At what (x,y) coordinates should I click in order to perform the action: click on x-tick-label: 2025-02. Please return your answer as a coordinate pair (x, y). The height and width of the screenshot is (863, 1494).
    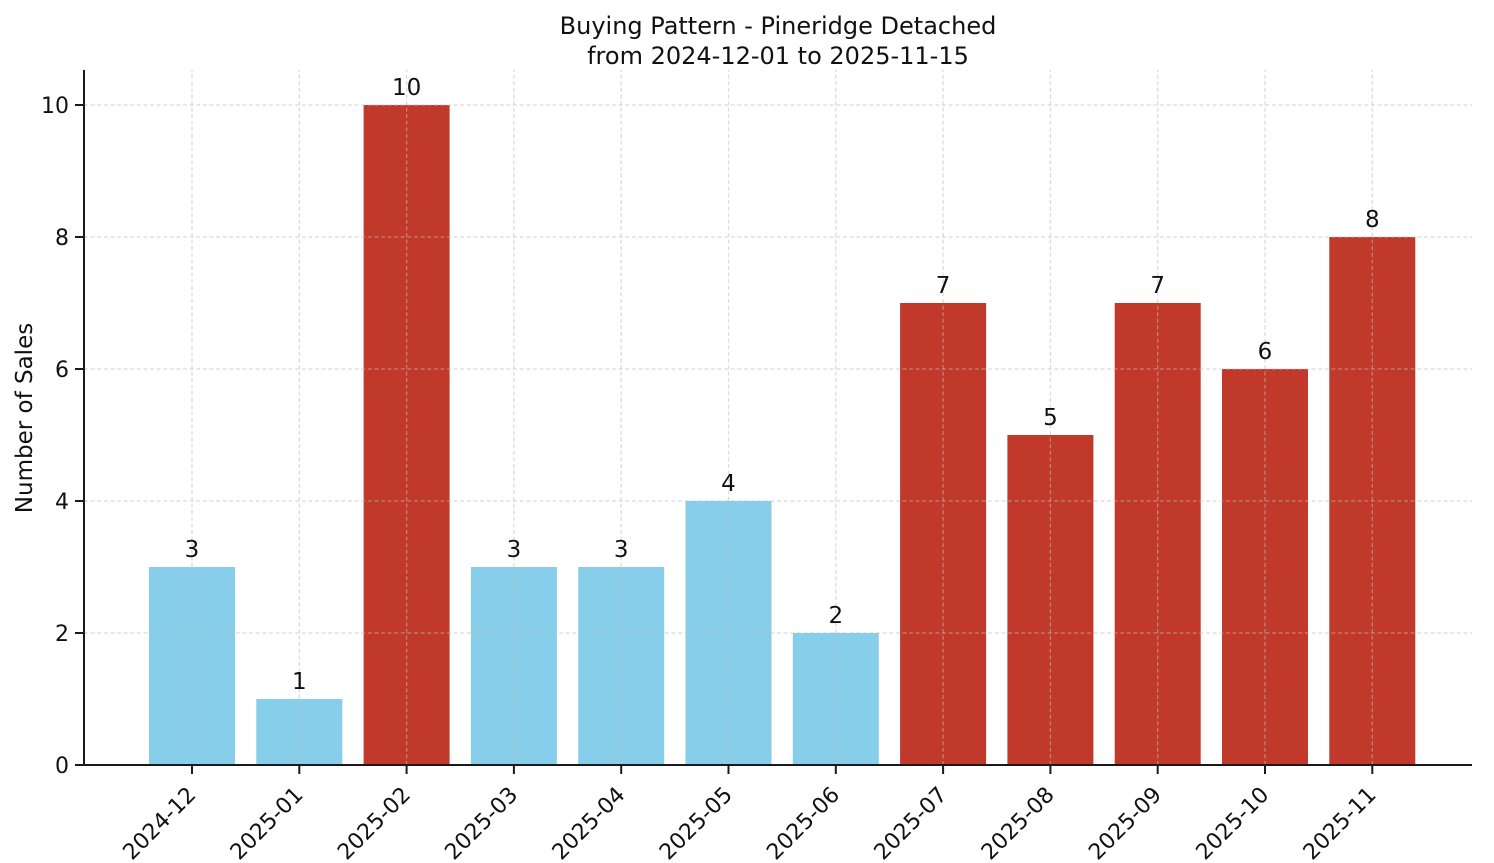
    Looking at the image, I should click on (374, 823).